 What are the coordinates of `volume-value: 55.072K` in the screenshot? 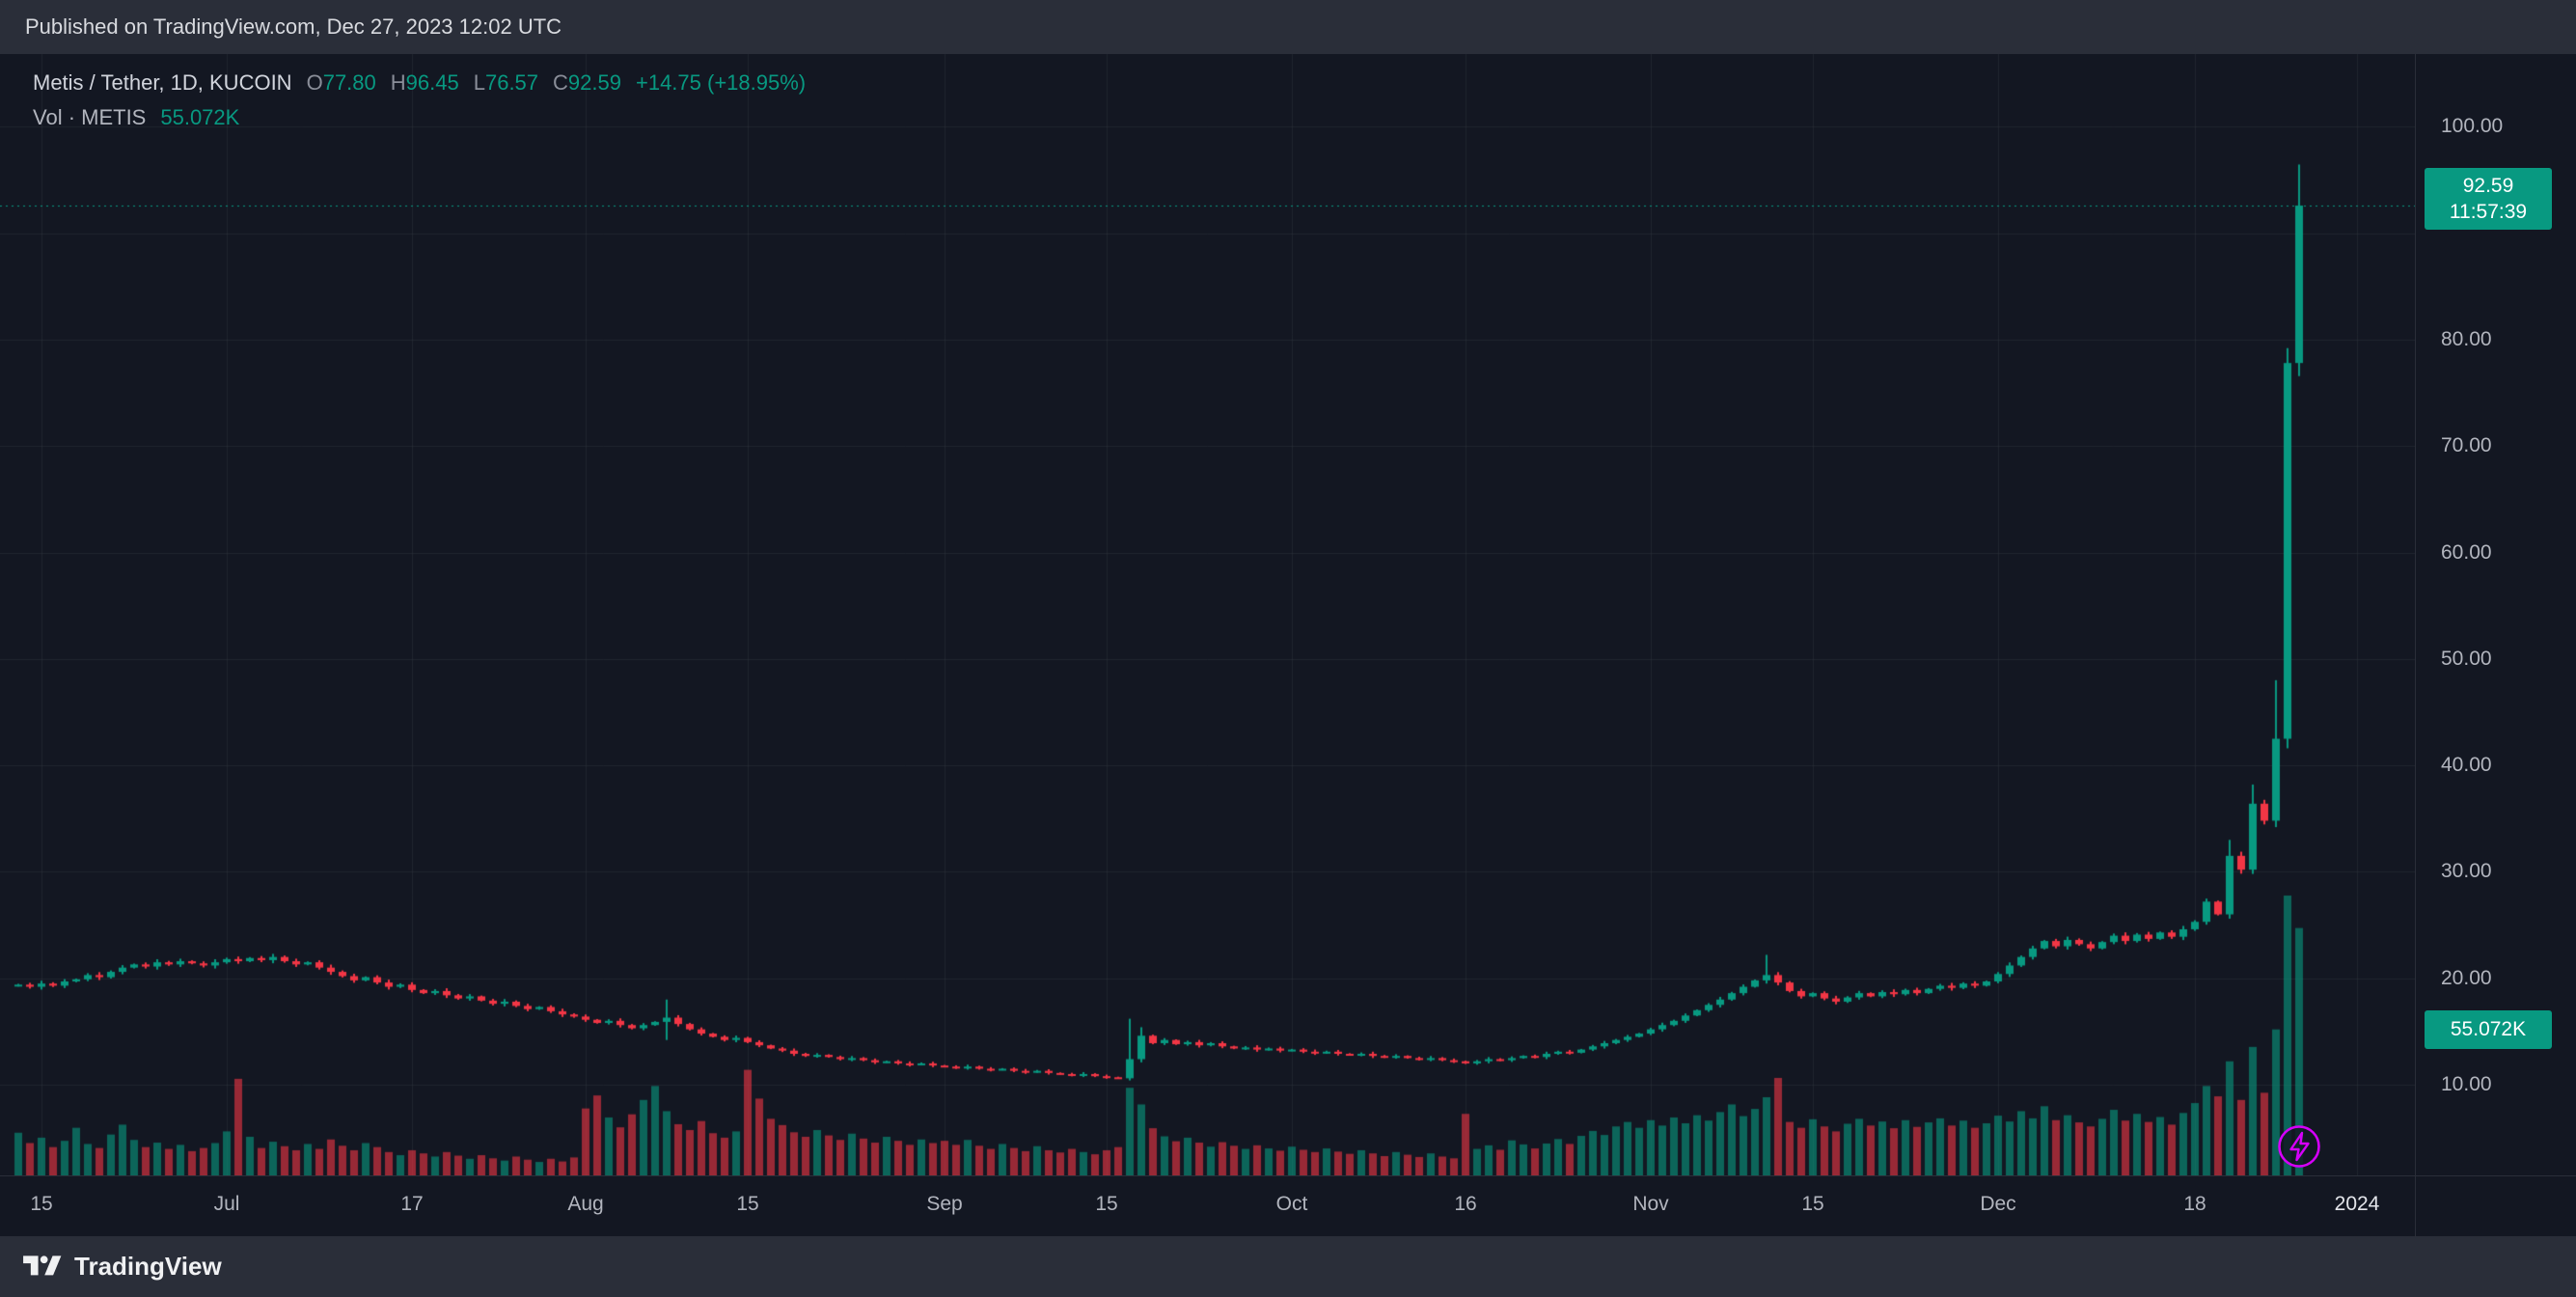 It's located at (200, 117).